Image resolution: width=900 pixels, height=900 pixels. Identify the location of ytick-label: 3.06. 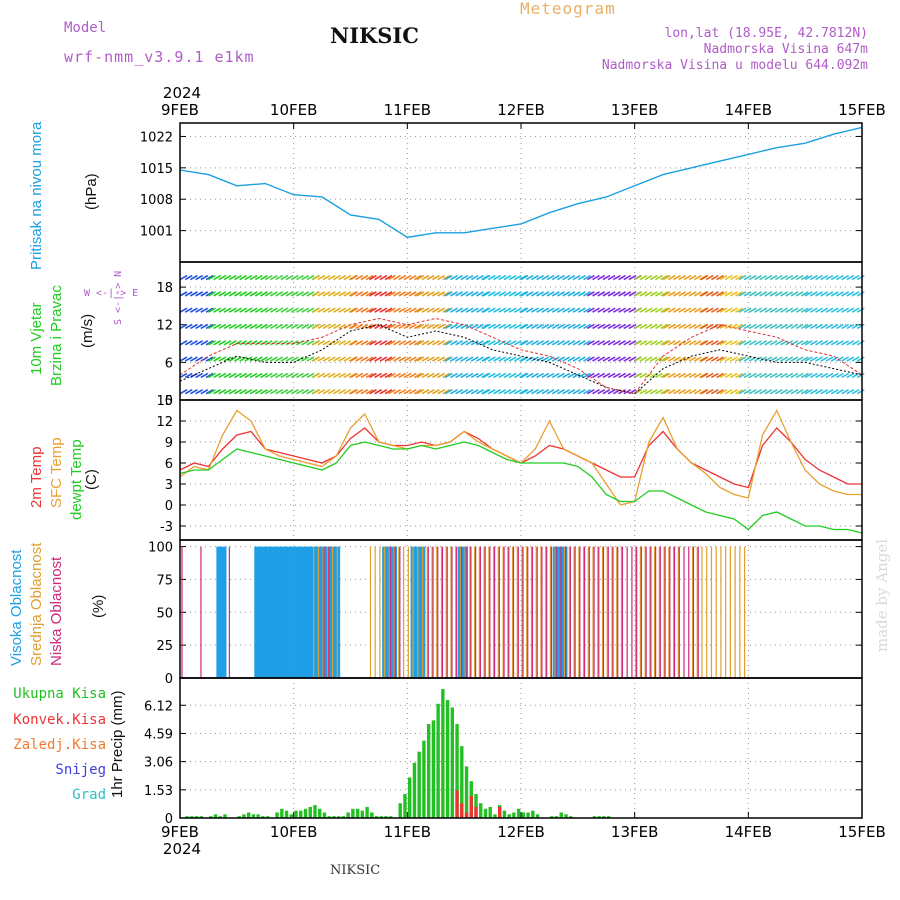
(158, 763).